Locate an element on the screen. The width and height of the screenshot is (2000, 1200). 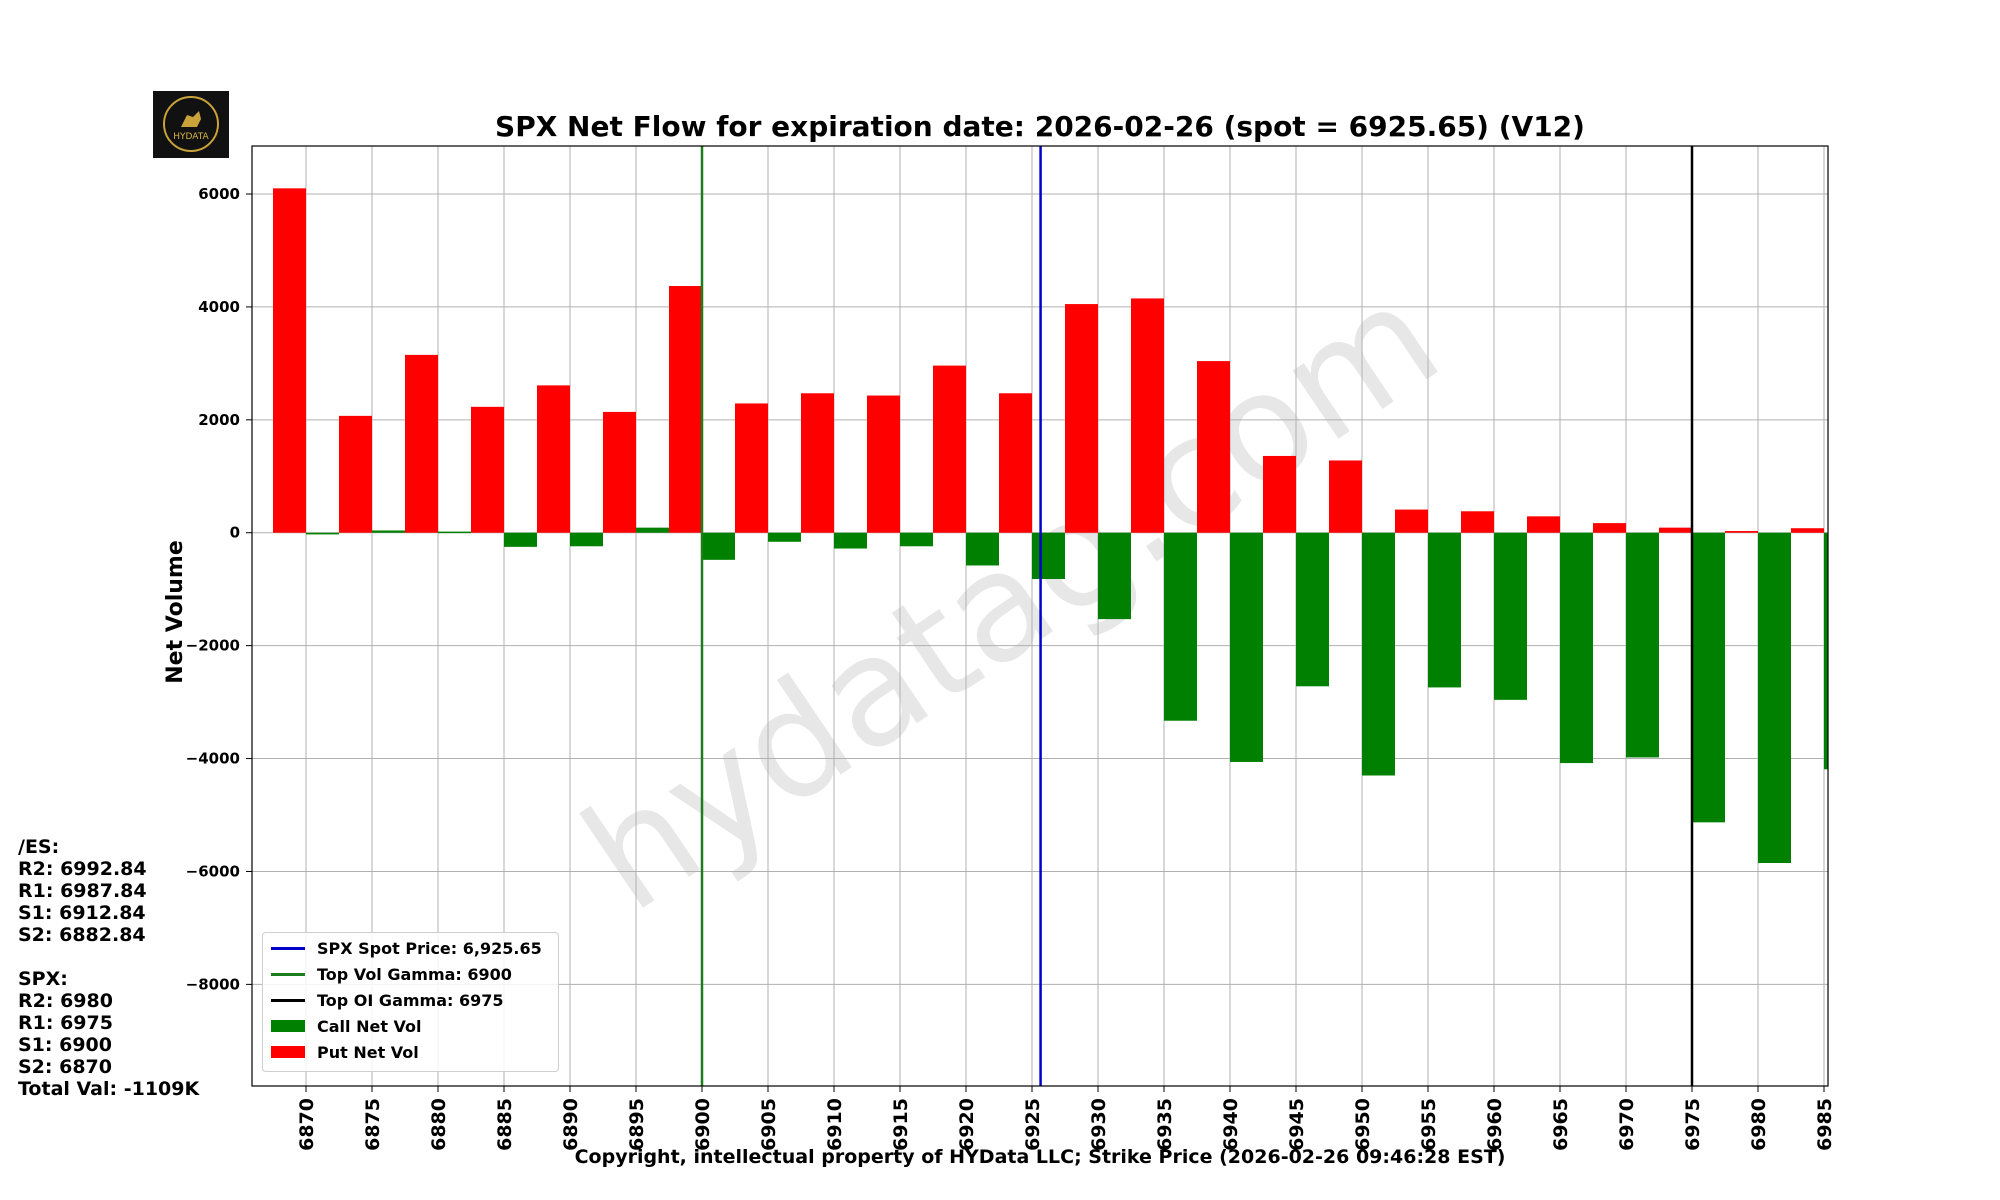
y-tick-label: 2000 is located at coordinates (219, 420).